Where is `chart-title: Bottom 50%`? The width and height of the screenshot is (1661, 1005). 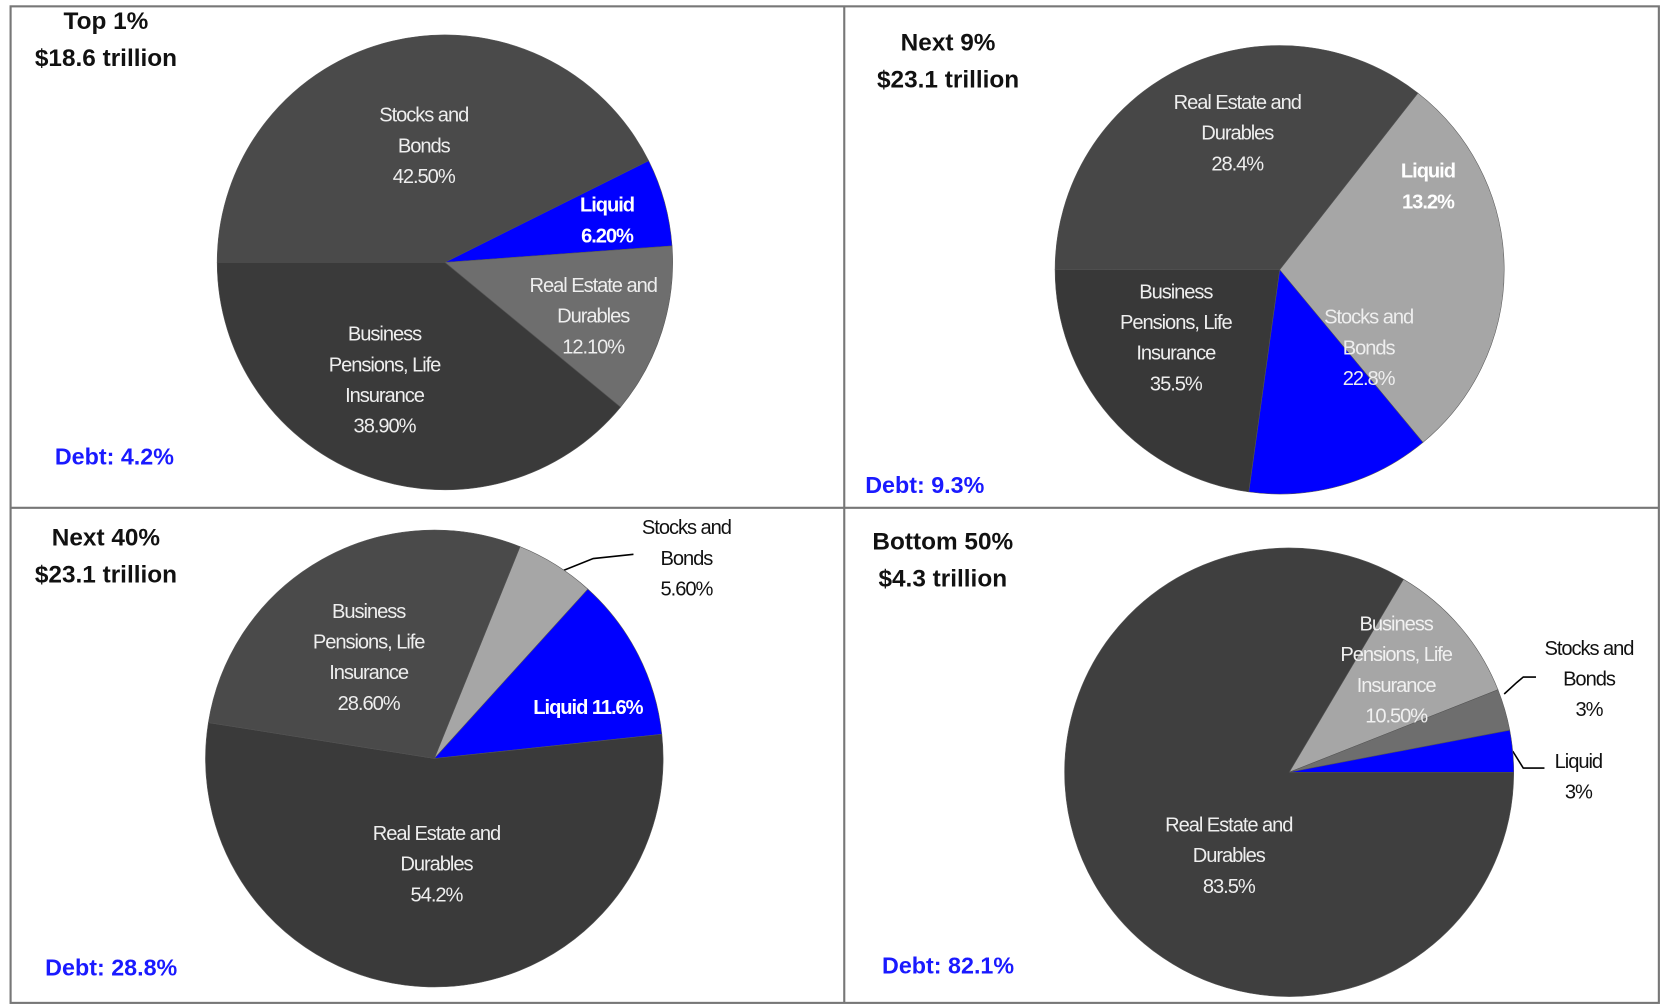
chart-title: Bottom 50% is located at coordinates (943, 541).